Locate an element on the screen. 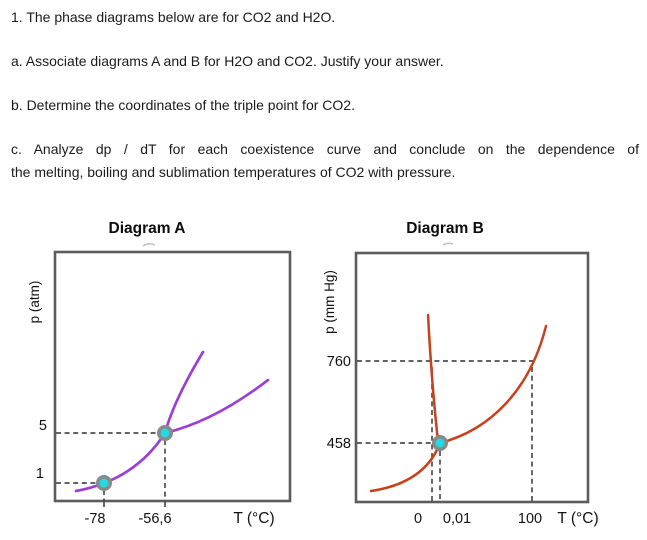 Image resolution: width=647 pixels, height=540 pixels. sublimation-curve-a is located at coordinates (120, 462).